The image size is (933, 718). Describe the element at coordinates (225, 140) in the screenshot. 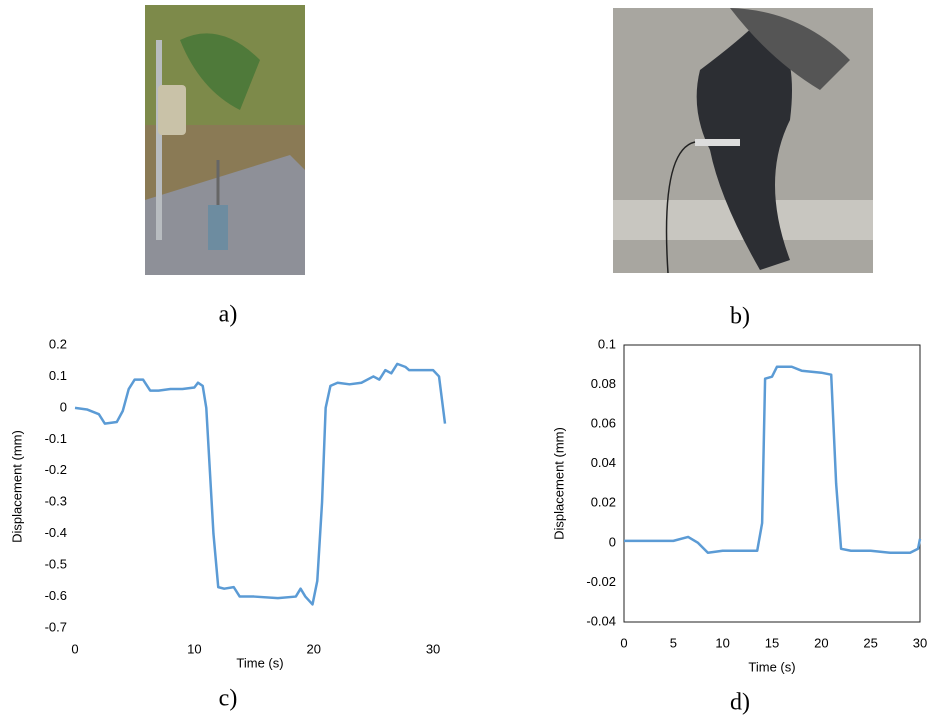

I see `photo-a` at that location.